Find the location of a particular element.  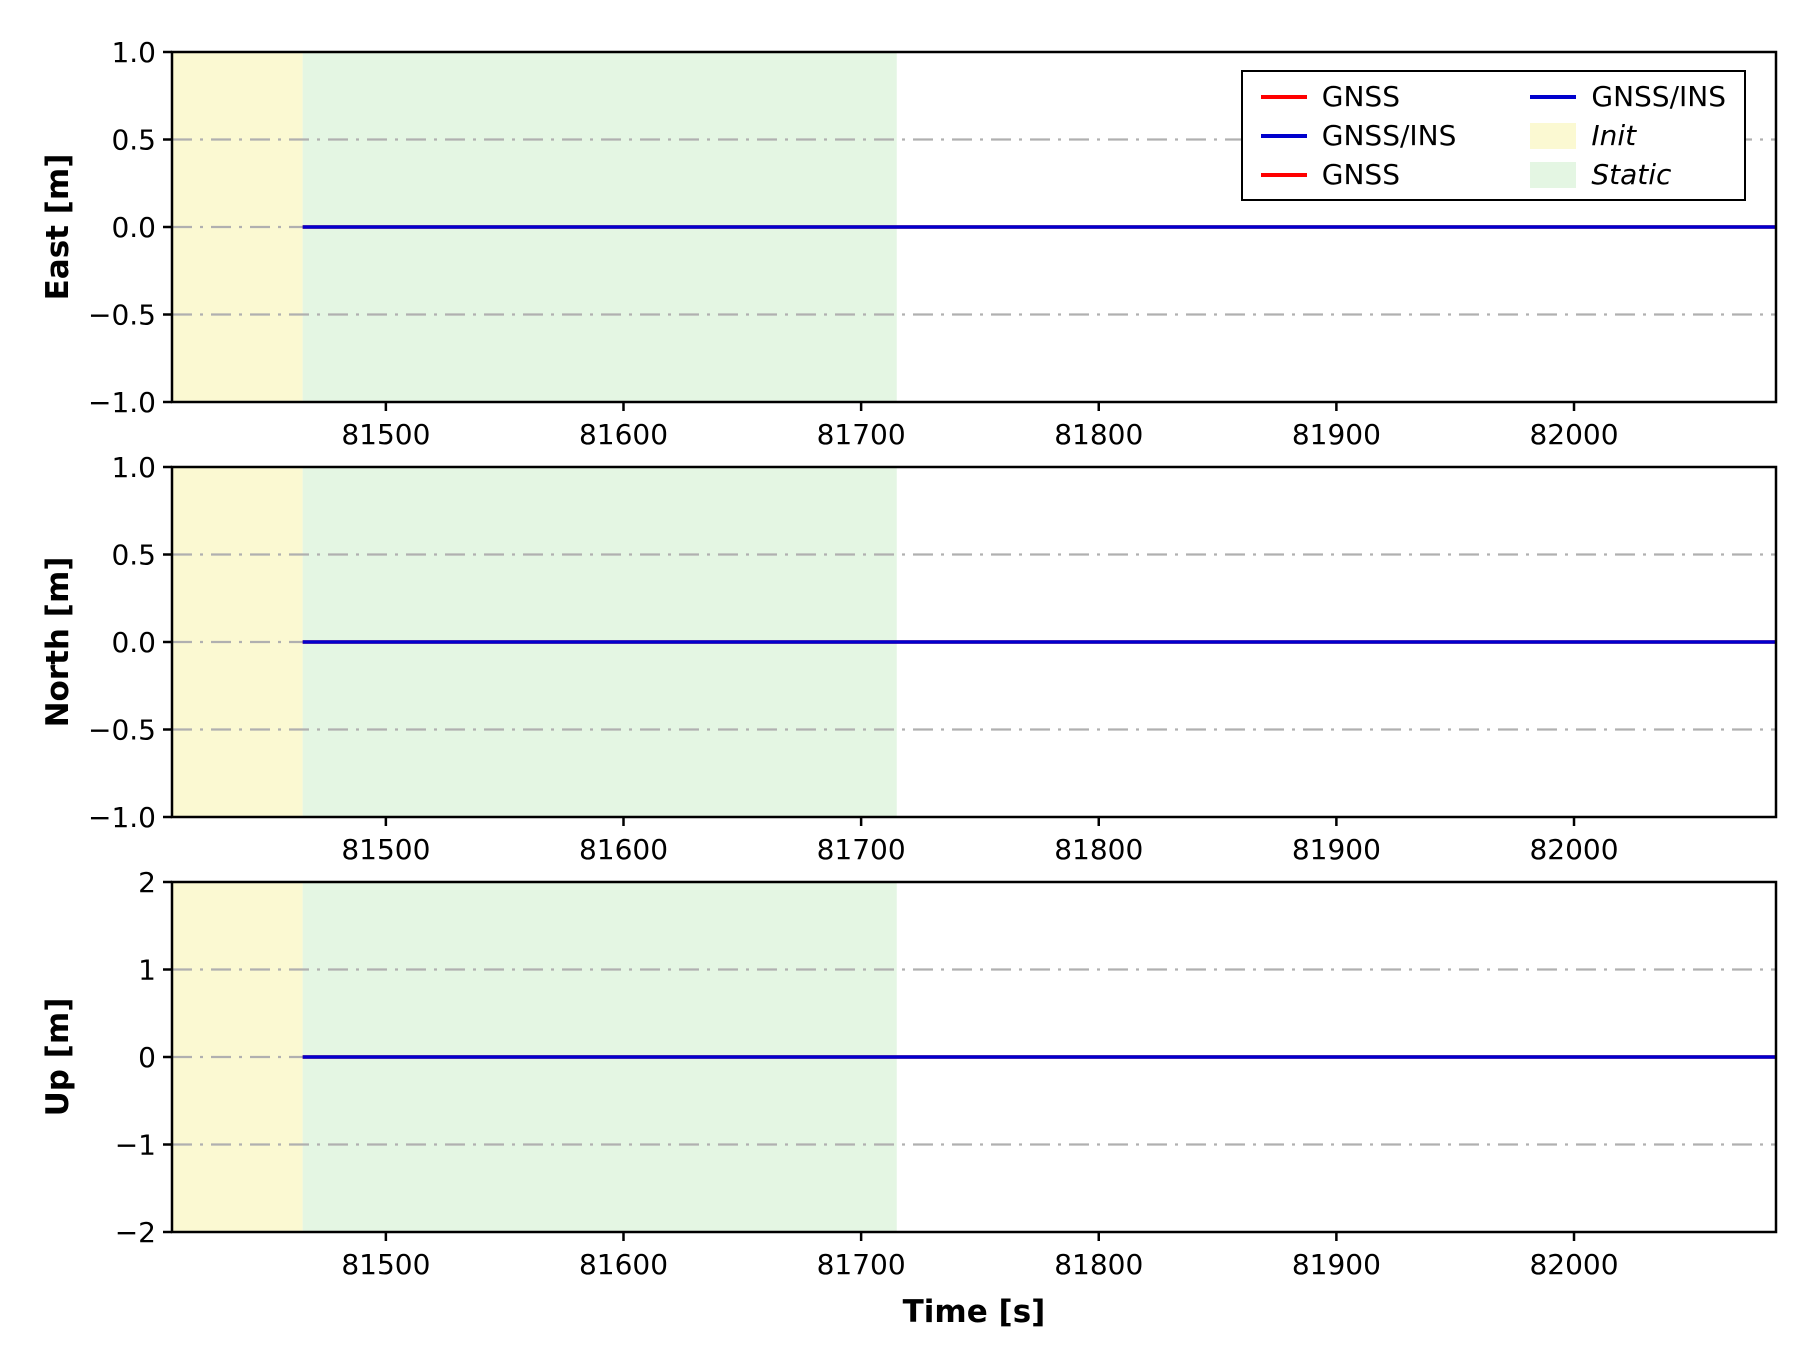

legend: GNSS GNSS/INS GNSS GNSS/INS Init Static is located at coordinates (1493, 135).